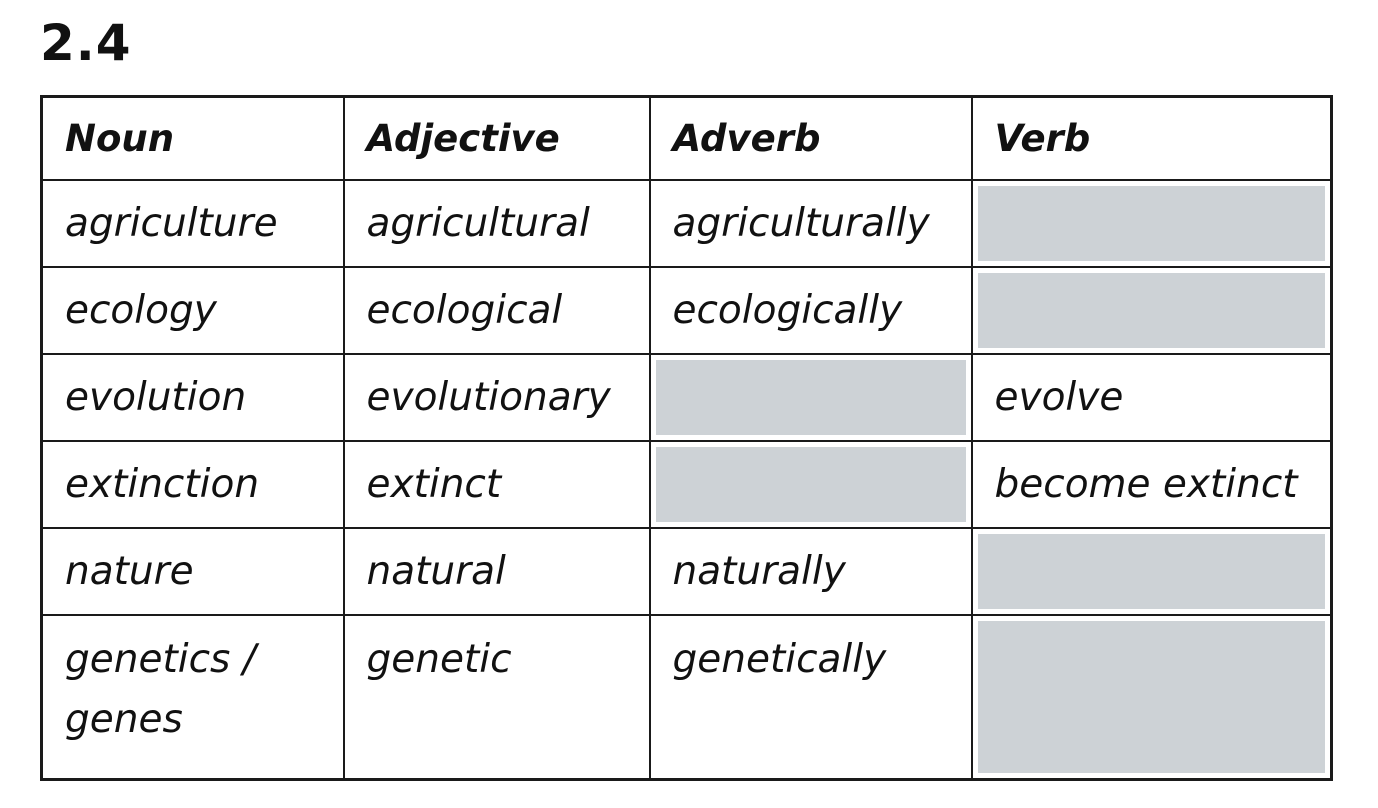  I want to click on cell-verb: evolve, so click(1151, 397).